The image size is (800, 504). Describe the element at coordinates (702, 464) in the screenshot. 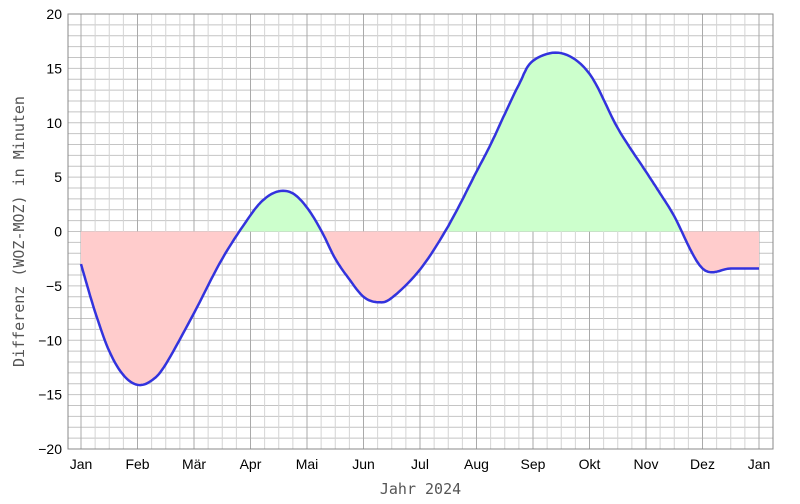

I see `x-tick-label: Dez` at that location.